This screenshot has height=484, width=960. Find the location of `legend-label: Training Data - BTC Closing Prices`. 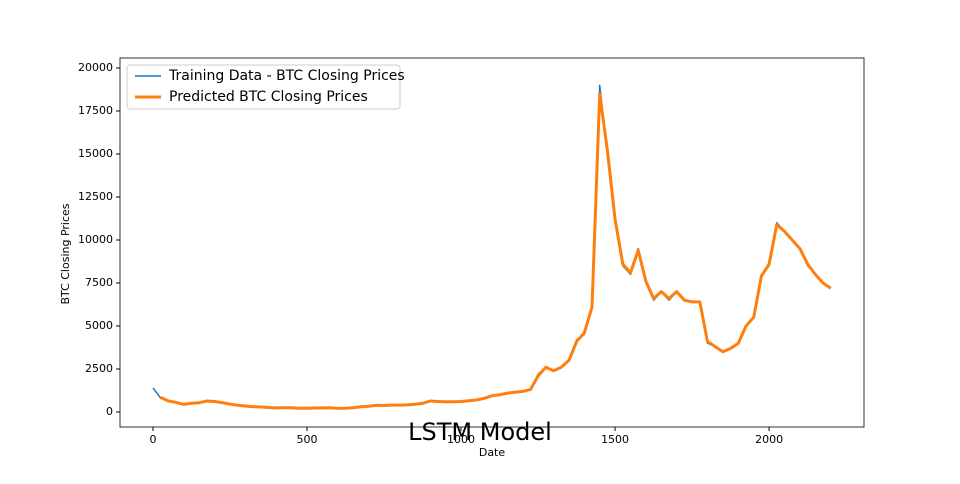

legend-label: Training Data - BTC Closing Prices is located at coordinates (286, 76).